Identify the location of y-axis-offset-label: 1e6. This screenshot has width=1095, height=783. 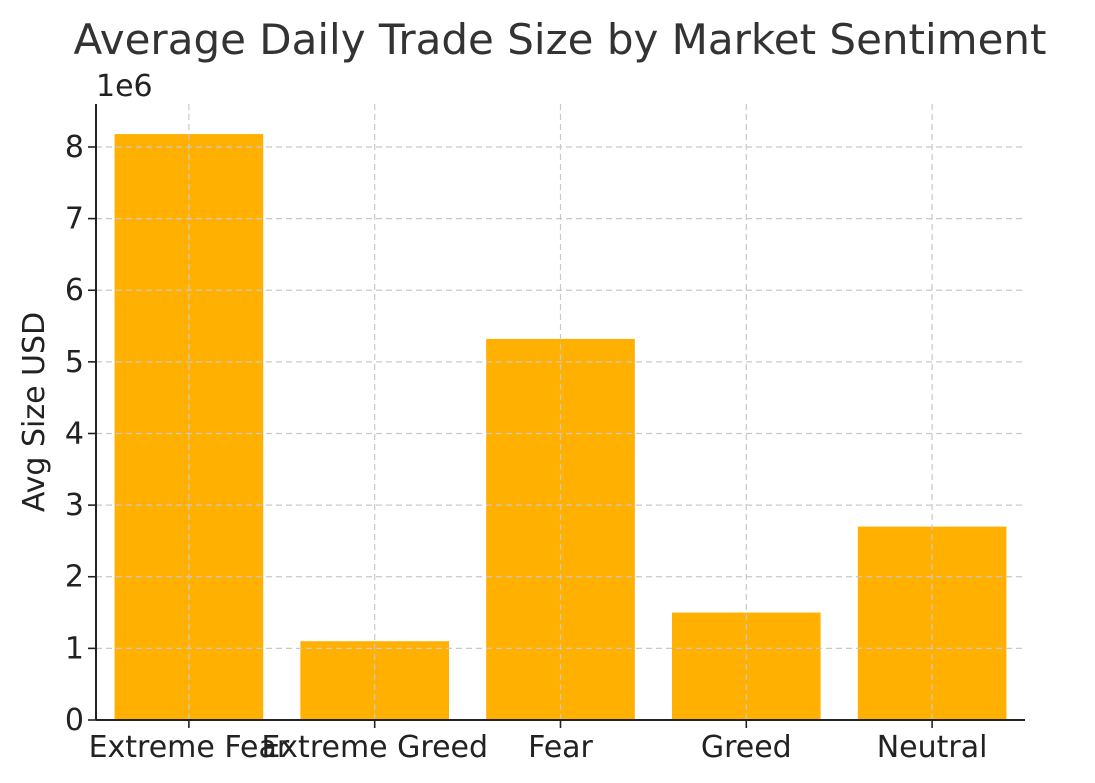
(124, 86).